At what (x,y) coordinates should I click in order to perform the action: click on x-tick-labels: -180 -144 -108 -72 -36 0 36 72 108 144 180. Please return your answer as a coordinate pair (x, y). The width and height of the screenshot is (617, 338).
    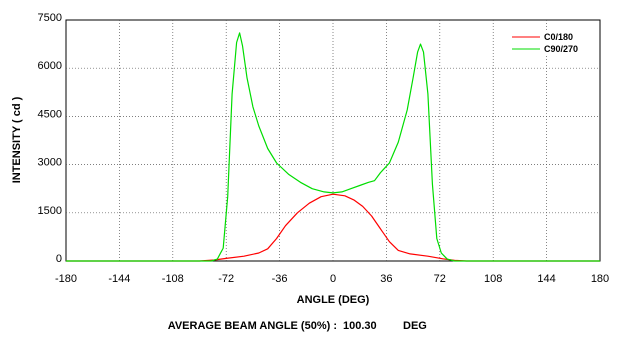
    Looking at the image, I should click on (332, 279).